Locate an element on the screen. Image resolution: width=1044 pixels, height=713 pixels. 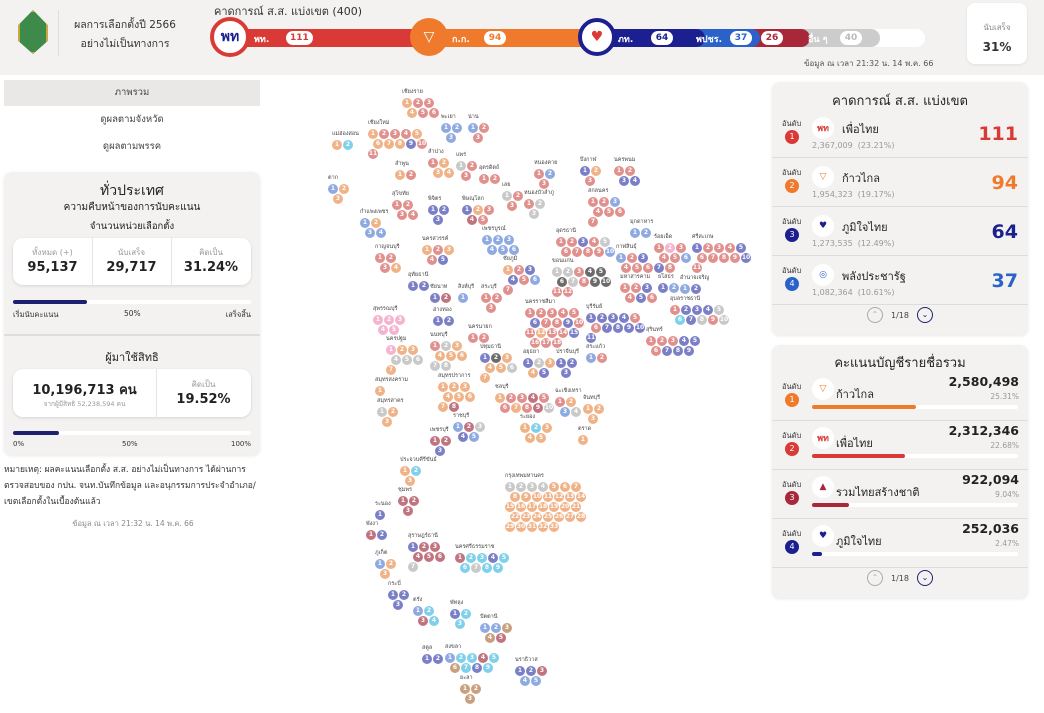
district-dot: 22 is located at coordinates (515, 517).